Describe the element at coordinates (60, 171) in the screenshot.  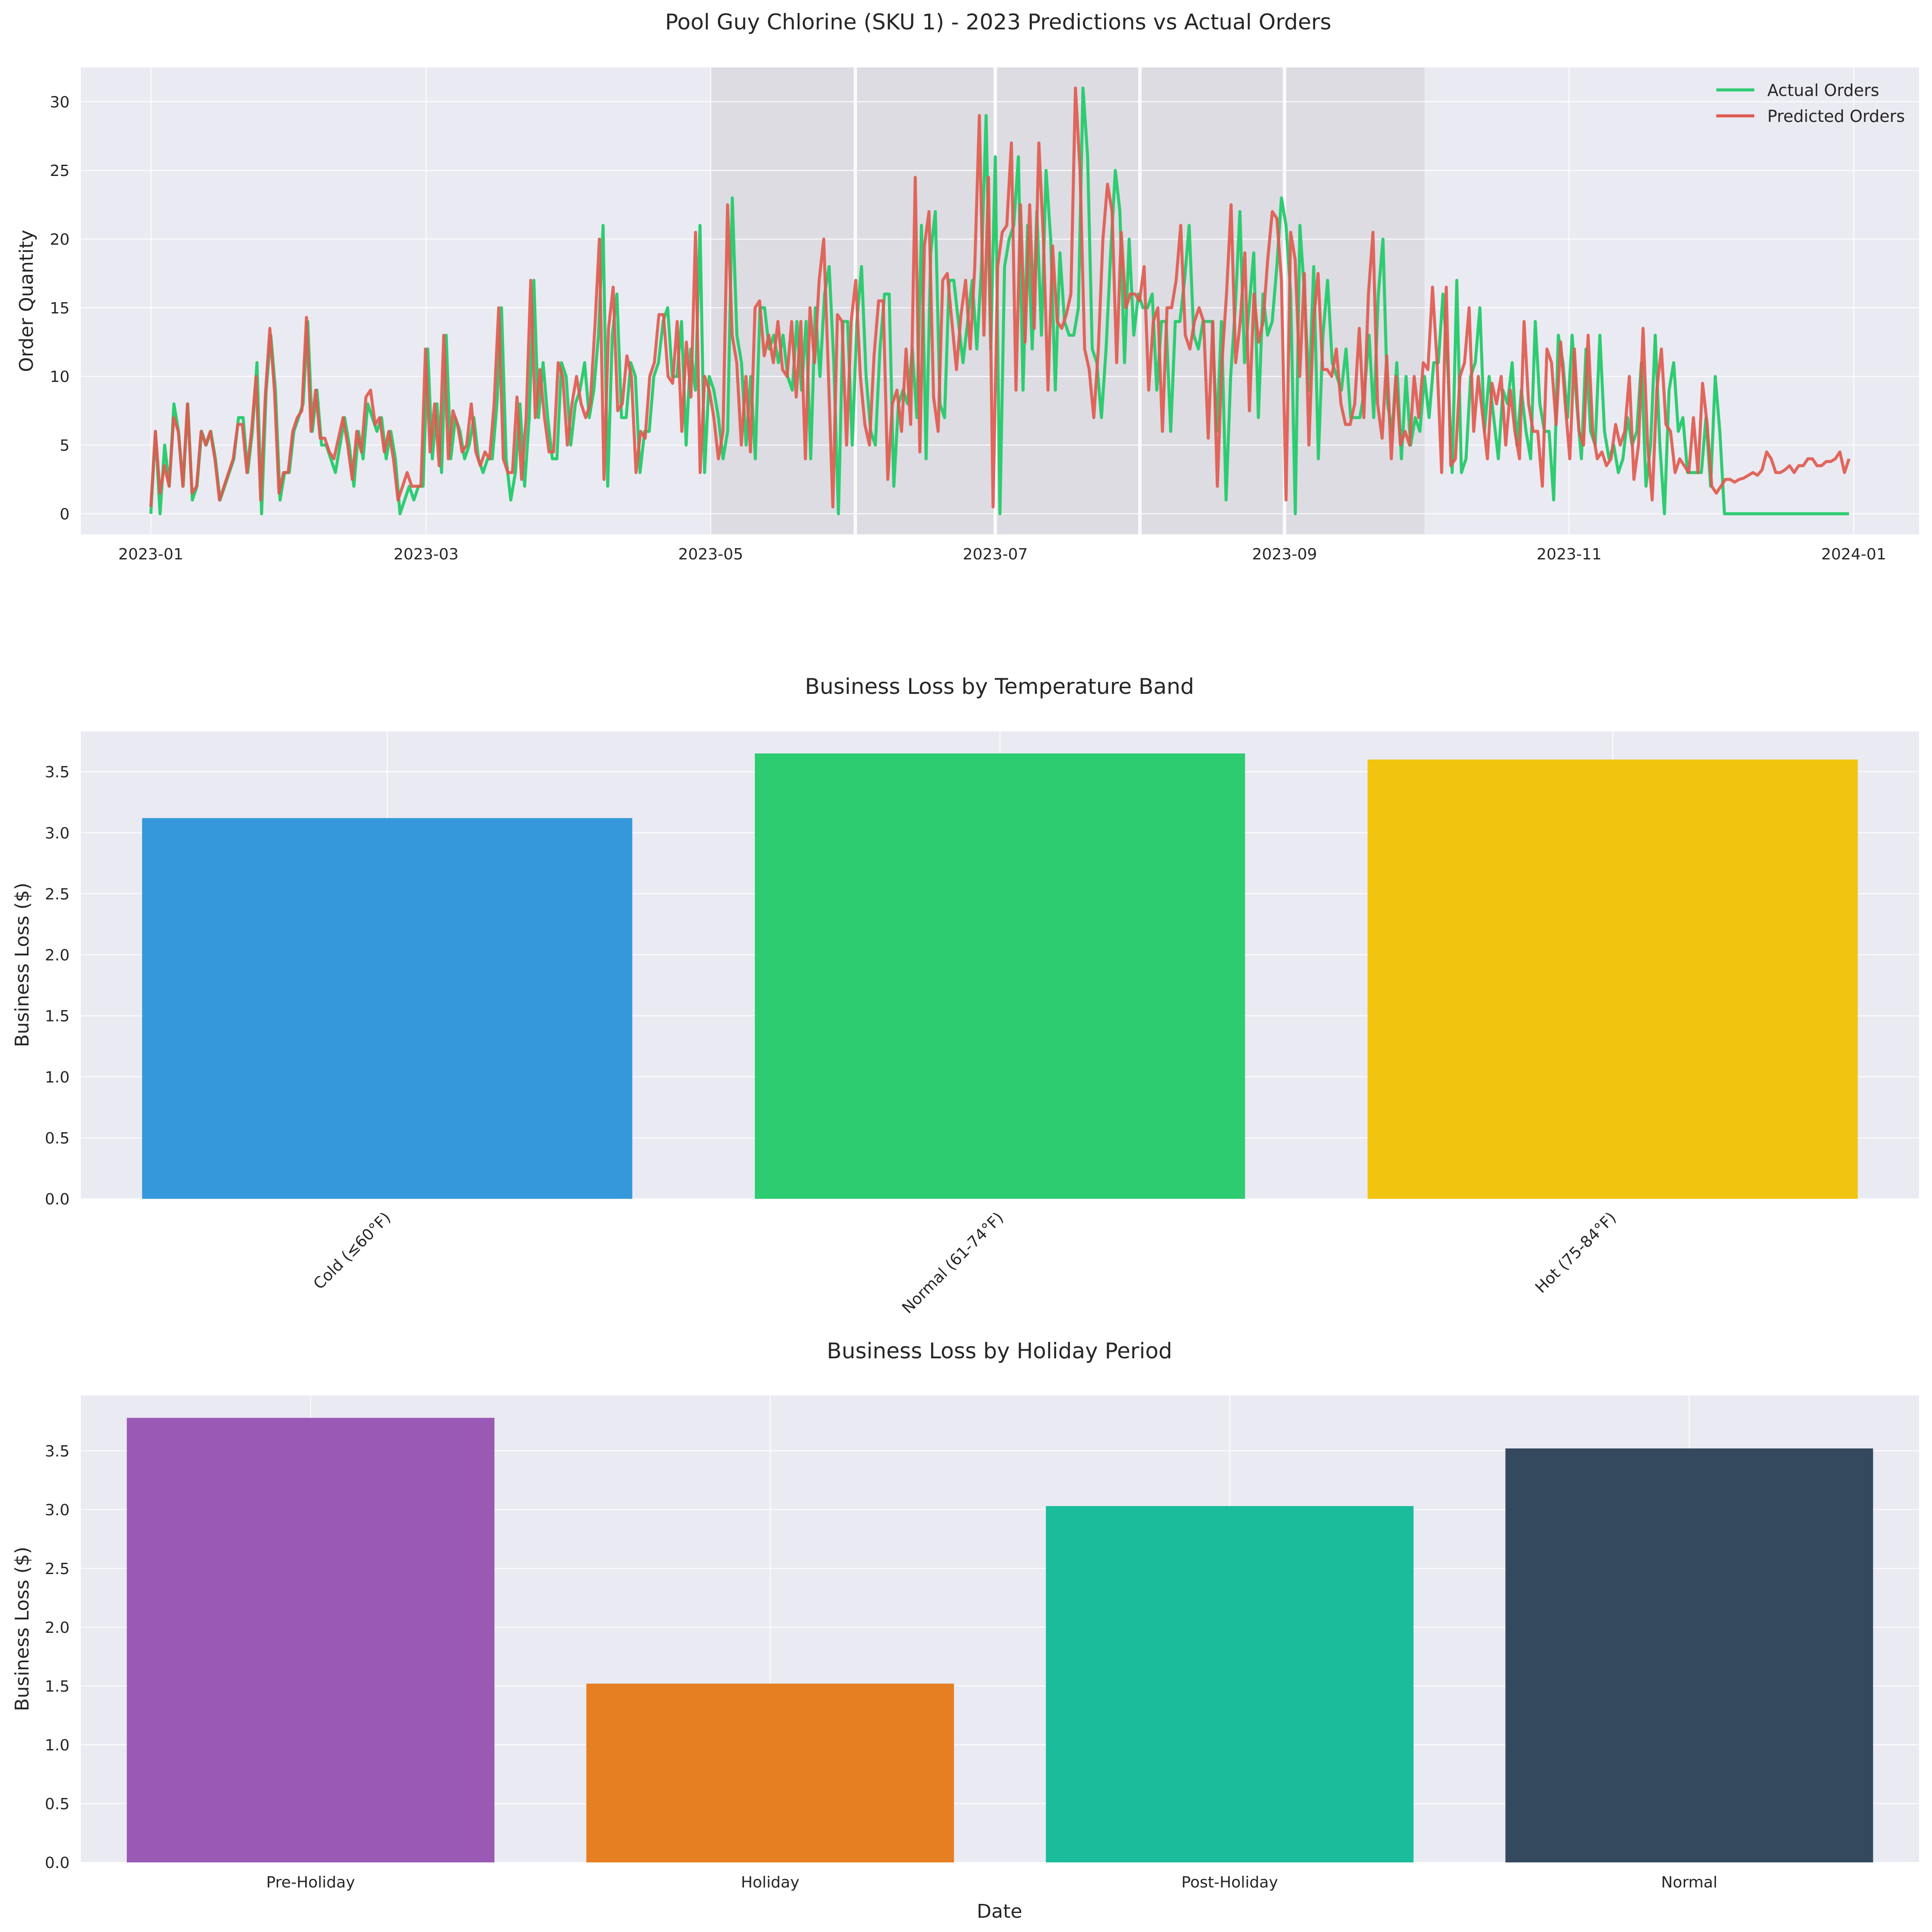
I see `y-tick-label: 25` at that location.